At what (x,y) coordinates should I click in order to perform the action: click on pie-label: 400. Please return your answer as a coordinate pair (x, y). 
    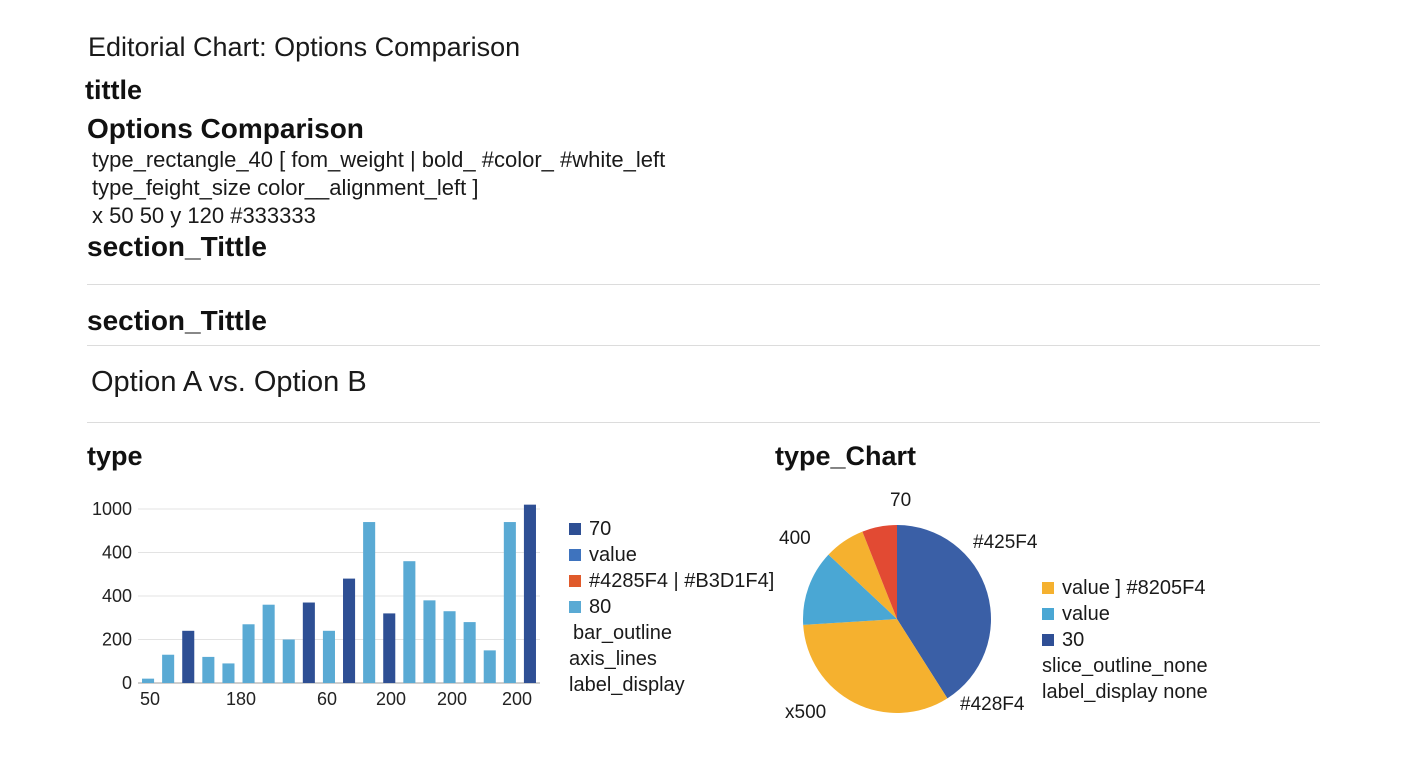
    Looking at the image, I should click on (795, 538).